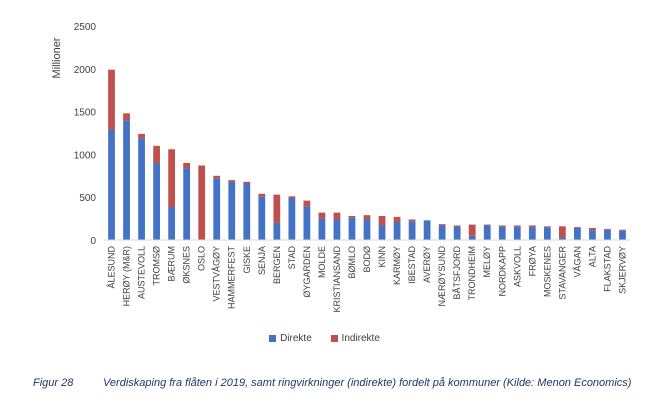  Describe the element at coordinates (273, 338) in the screenshot. I see `legend-swatch-direkte` at that location.